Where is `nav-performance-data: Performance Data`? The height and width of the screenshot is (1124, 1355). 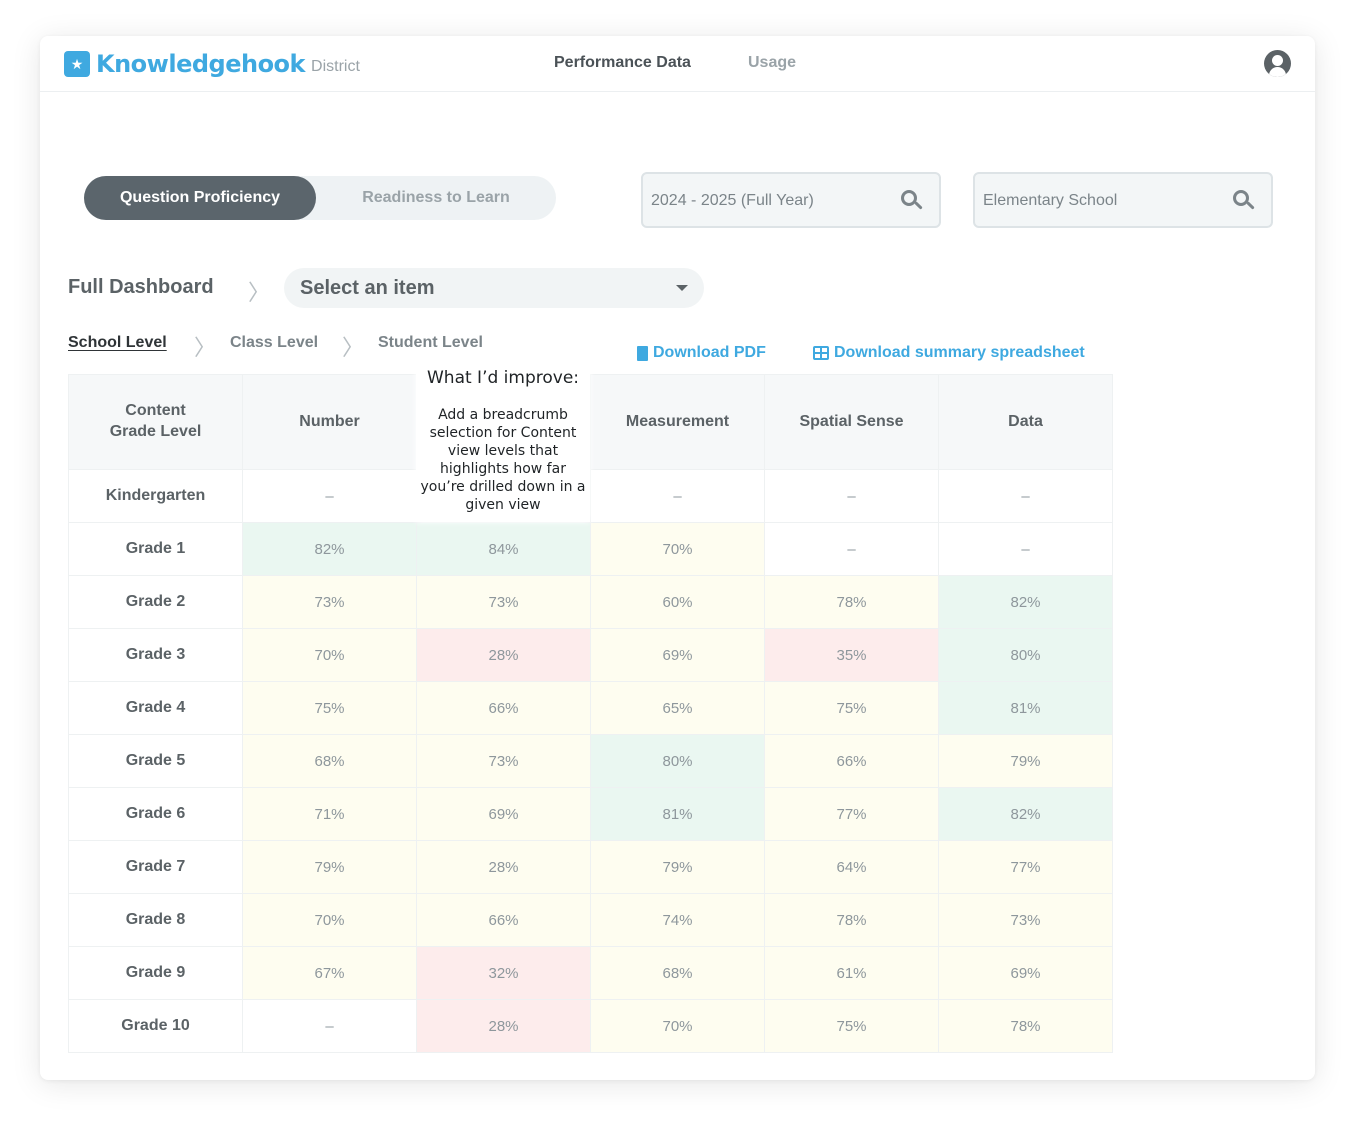 nav-performance-data: Performance Data is located at coordinates (622, 62).